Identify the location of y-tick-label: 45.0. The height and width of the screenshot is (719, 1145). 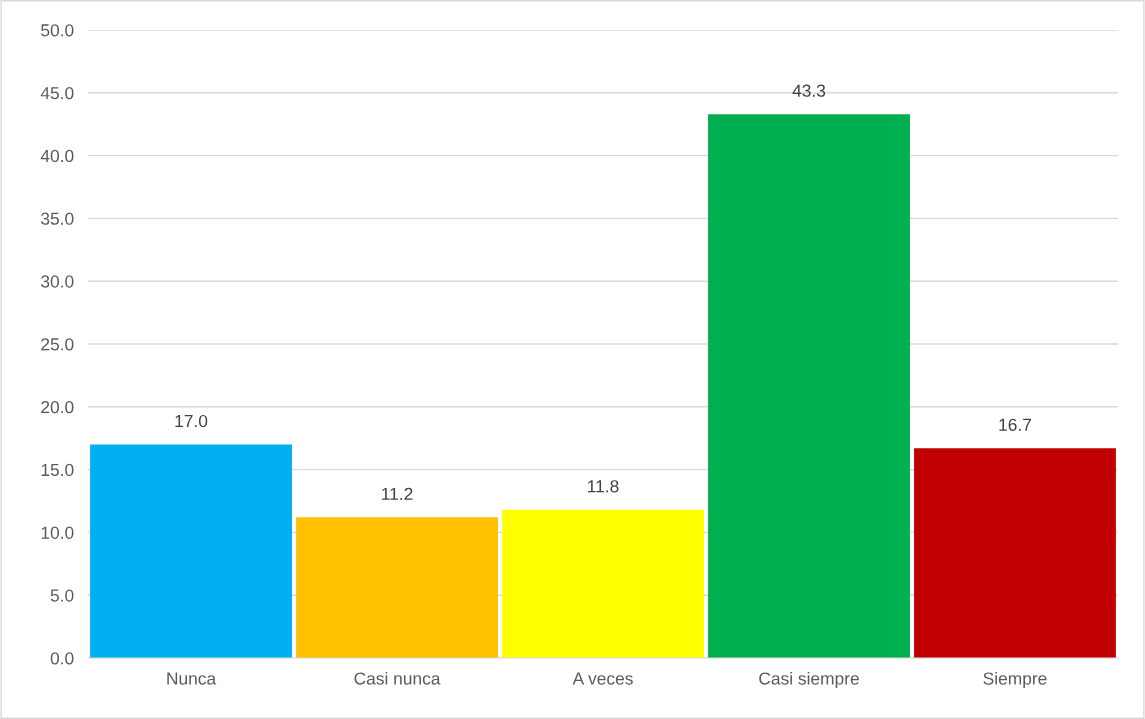
(57, 93).